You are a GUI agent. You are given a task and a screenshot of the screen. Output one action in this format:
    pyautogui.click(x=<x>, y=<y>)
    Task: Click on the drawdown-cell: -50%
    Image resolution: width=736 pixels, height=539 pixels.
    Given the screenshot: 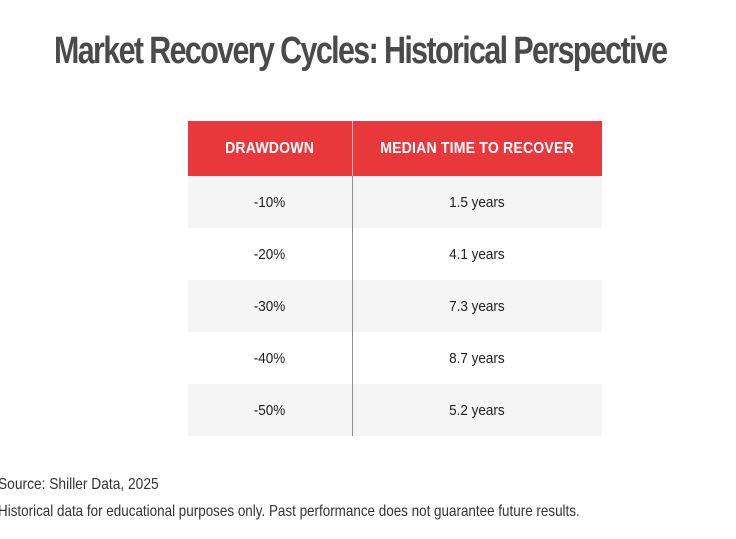 What is the action you would take?
    pyautogui.click(x=270, y=410)
    